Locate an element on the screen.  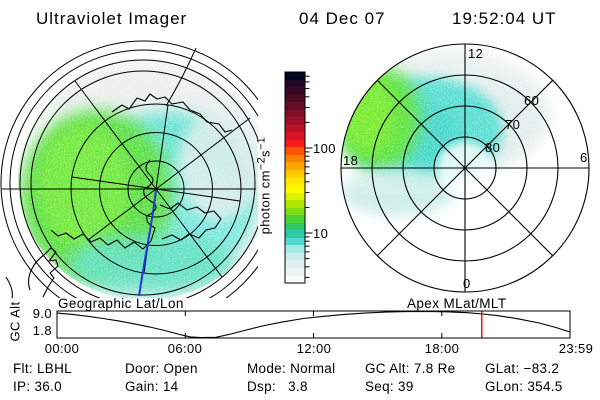
mlat-label-60: 60 is located at coordinates (532, 100).